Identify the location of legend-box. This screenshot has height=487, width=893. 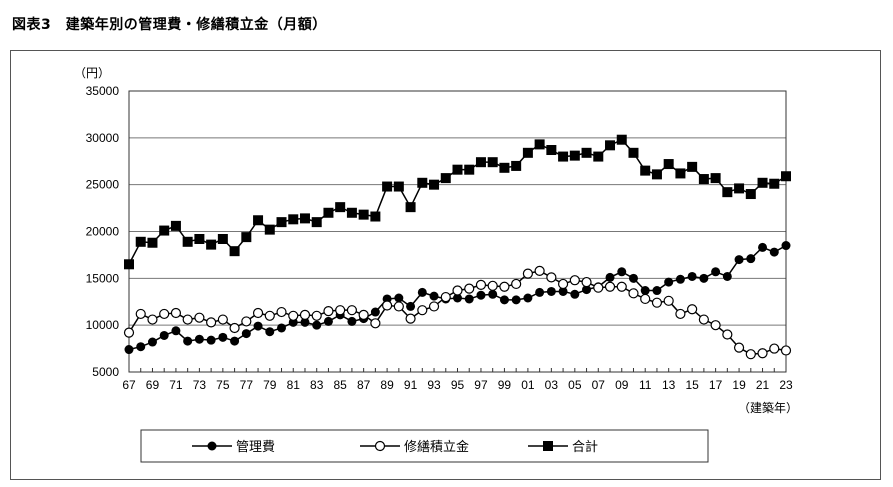
(424, 446).